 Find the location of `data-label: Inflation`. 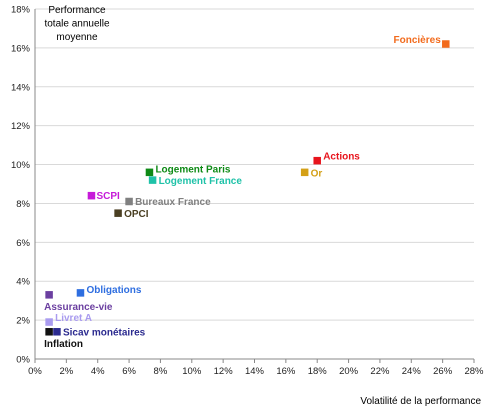

data-label: Inflation is located at coordinates (63, 344).